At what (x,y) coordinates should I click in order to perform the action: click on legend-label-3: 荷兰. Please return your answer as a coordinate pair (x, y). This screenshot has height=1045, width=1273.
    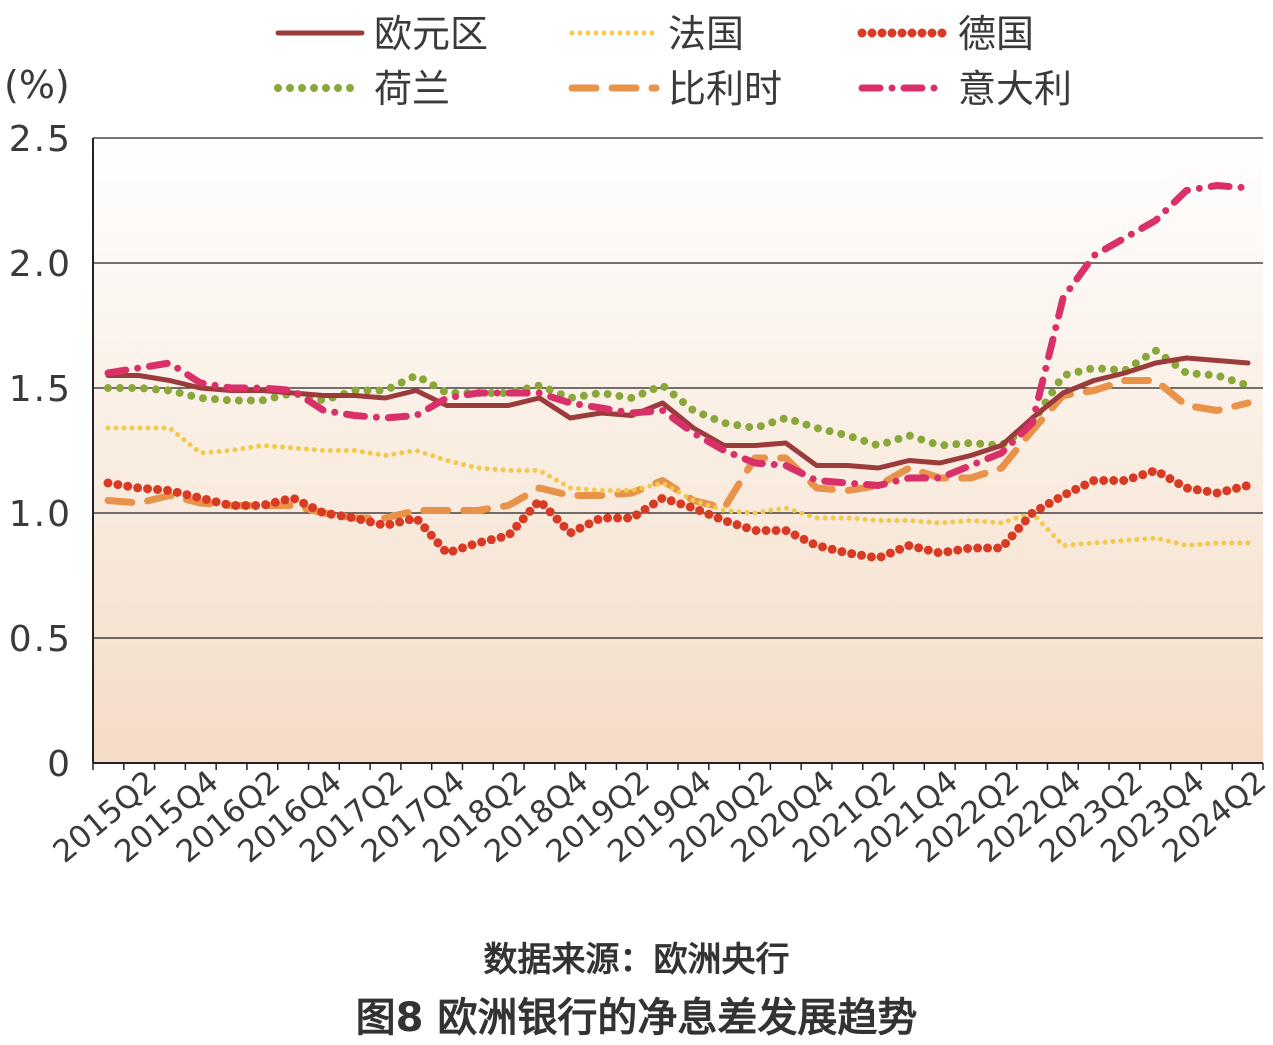
    Looking at the image, I should click on (412, 89).